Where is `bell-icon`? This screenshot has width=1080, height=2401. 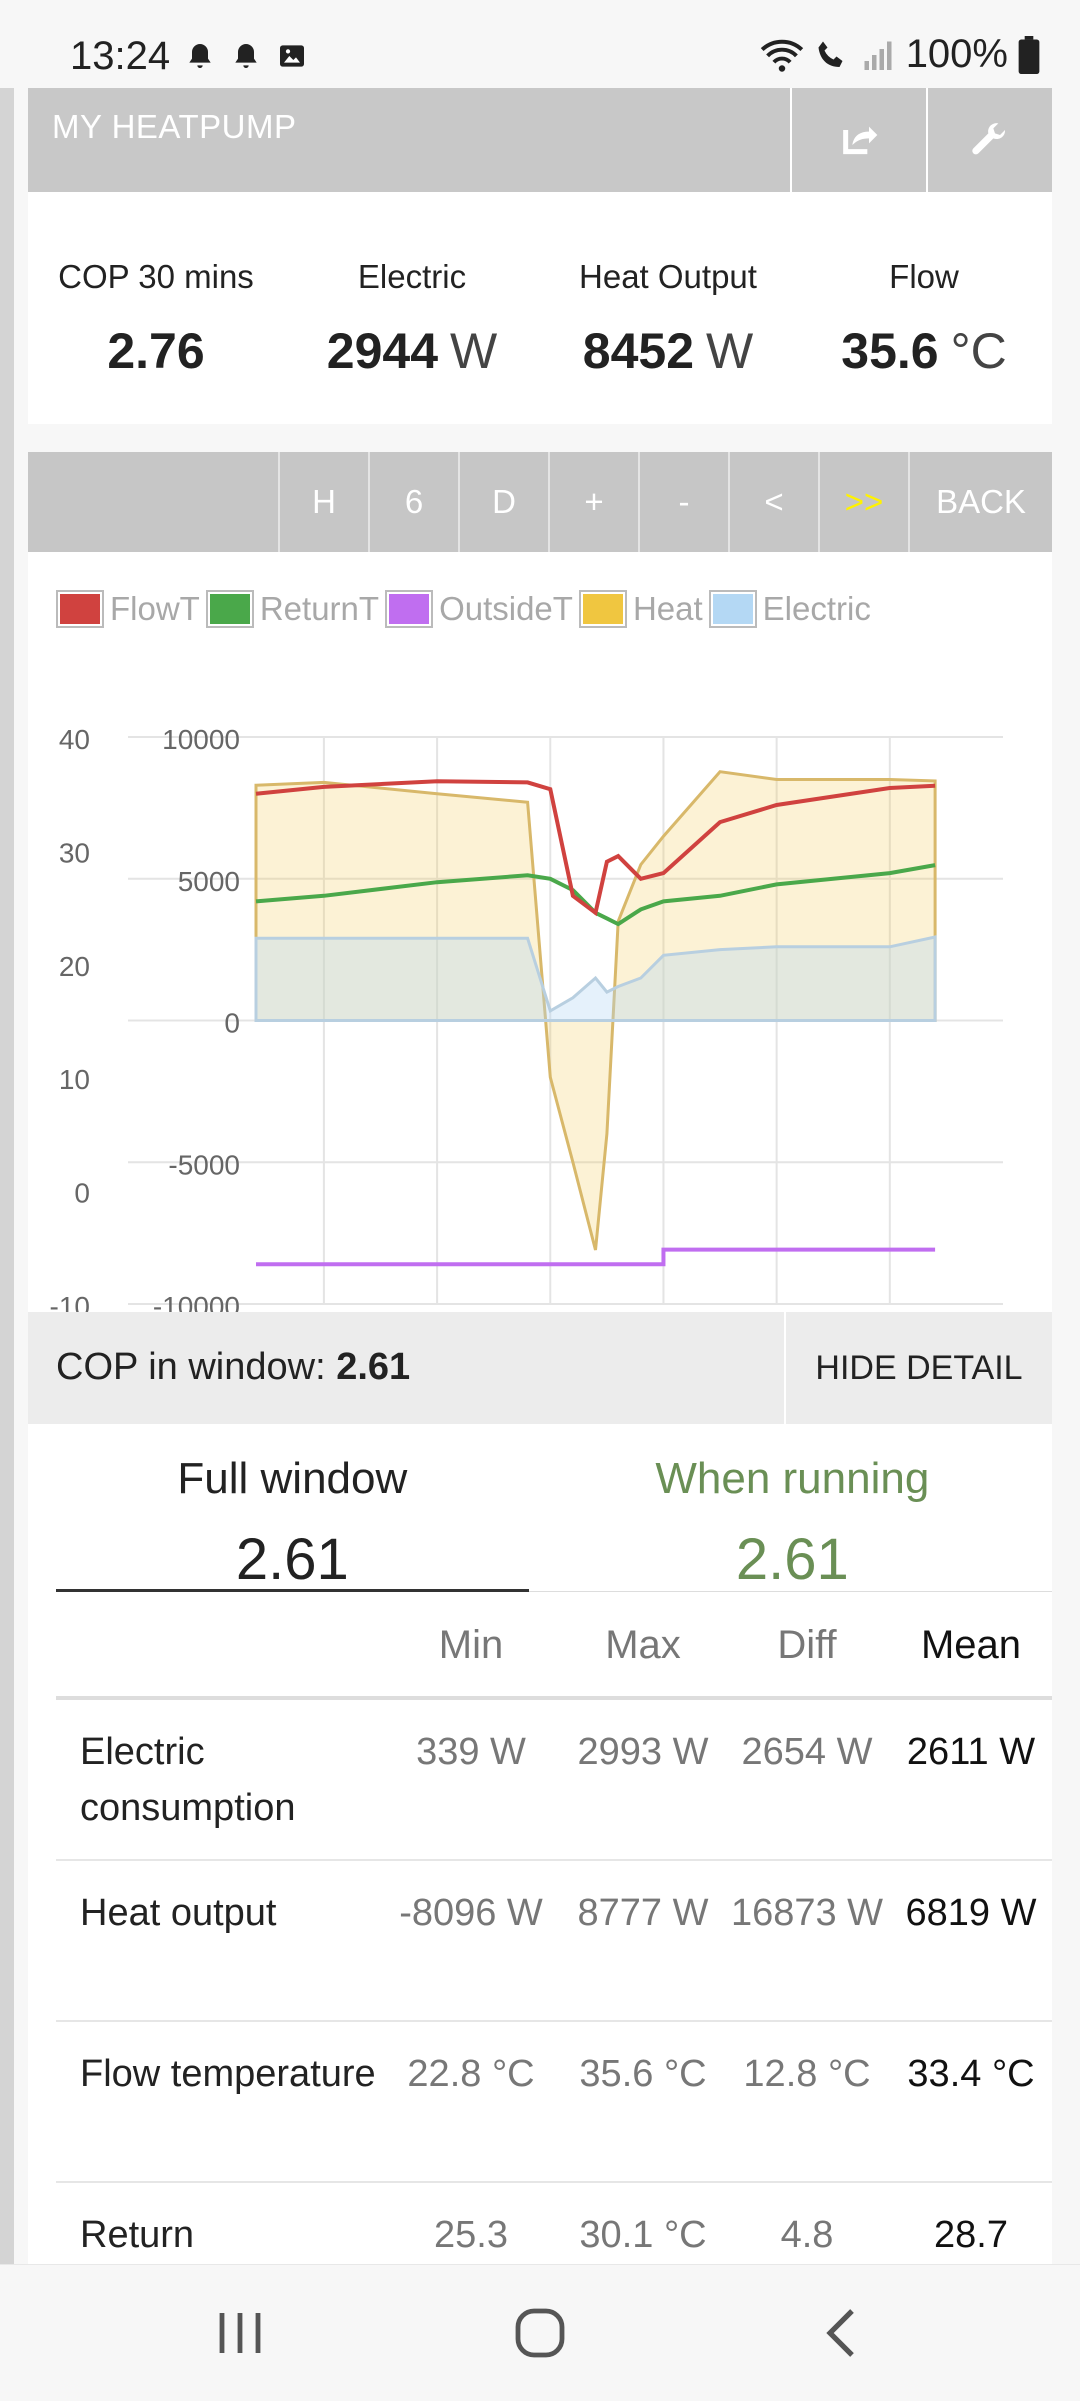 bell-icon is located at coordinates (200, 56).